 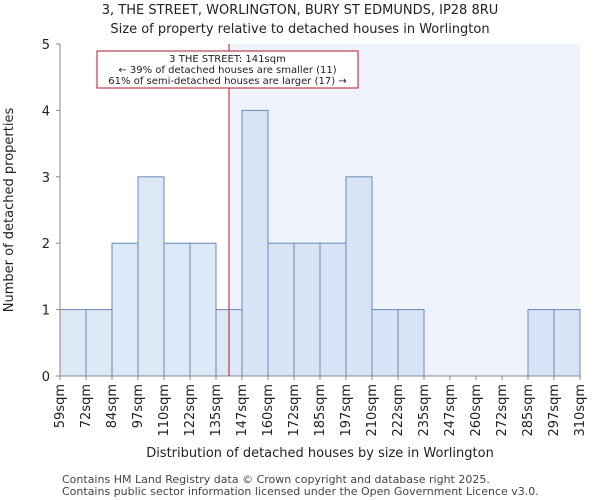 I want to click on bar-172sqm, so click(x=307, y=309).